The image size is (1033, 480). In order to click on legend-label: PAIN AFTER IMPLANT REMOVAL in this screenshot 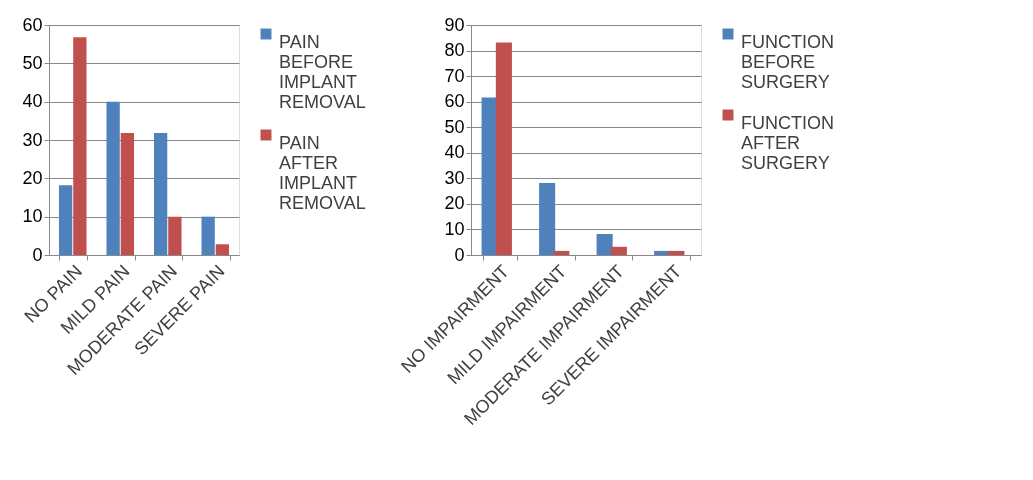, I will do `click(322, 173)`.